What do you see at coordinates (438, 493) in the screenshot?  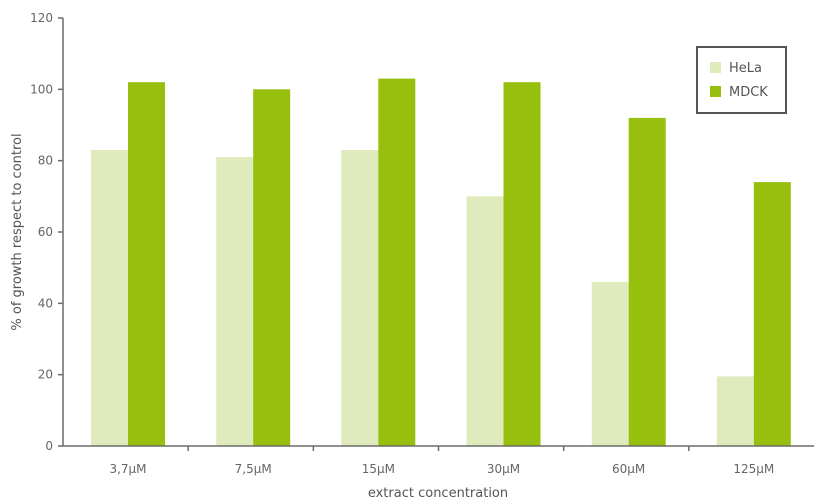 I see `x-axis-title: extract concentration` at bounding box center [438, 493].